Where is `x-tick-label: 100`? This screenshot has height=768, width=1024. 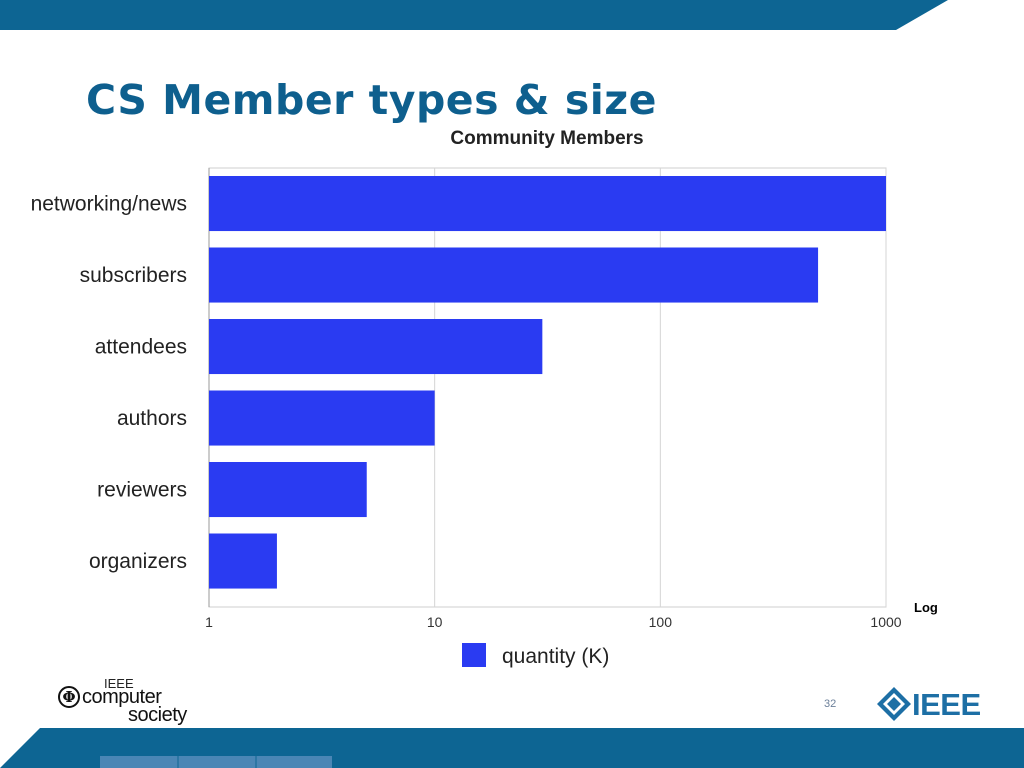 x-tick-label: 100 is located at coordinates (661, 622).